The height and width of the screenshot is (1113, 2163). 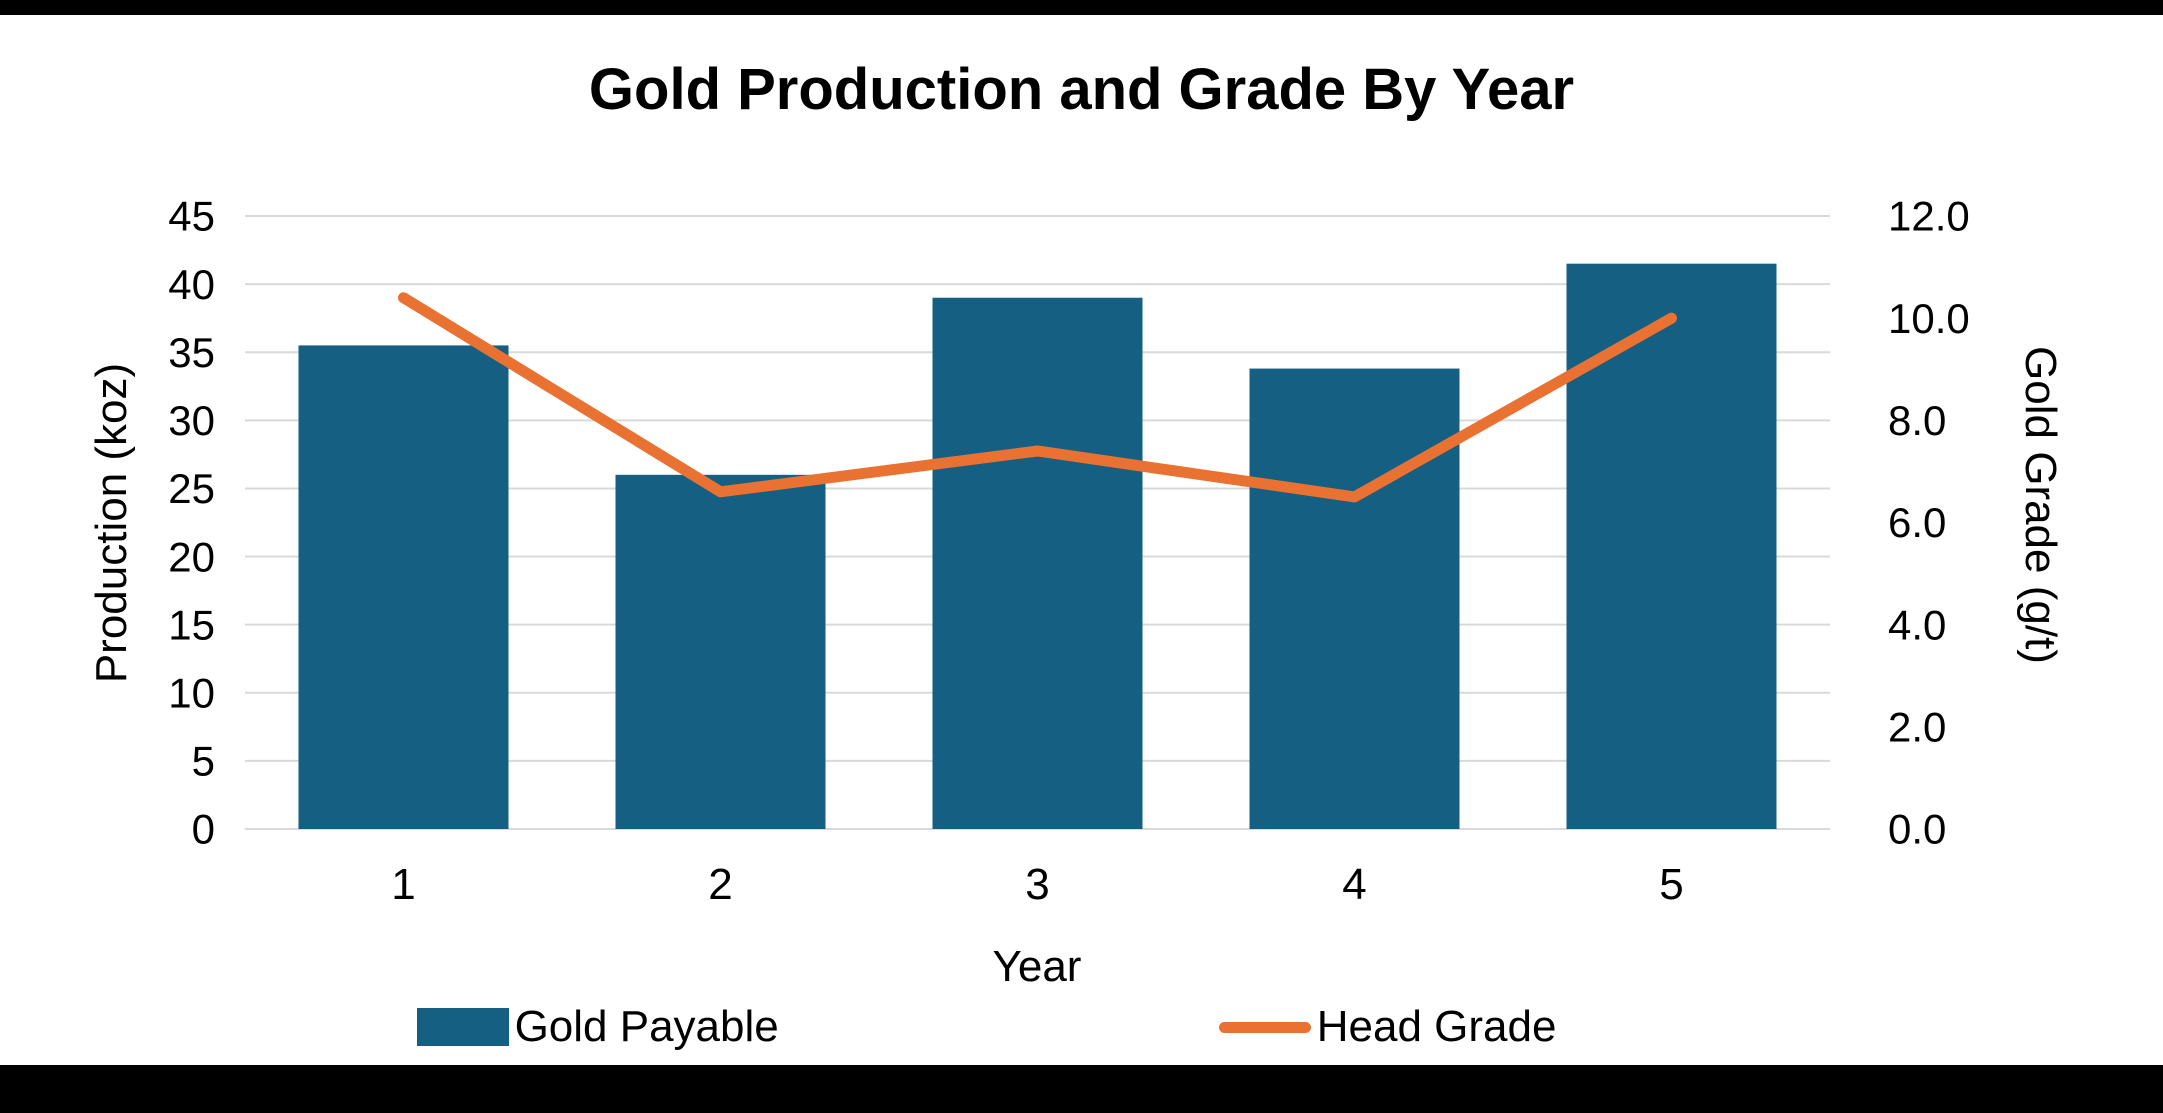 I want to click on head-grade-swatch-icon, so click(x=1264, y=1027).